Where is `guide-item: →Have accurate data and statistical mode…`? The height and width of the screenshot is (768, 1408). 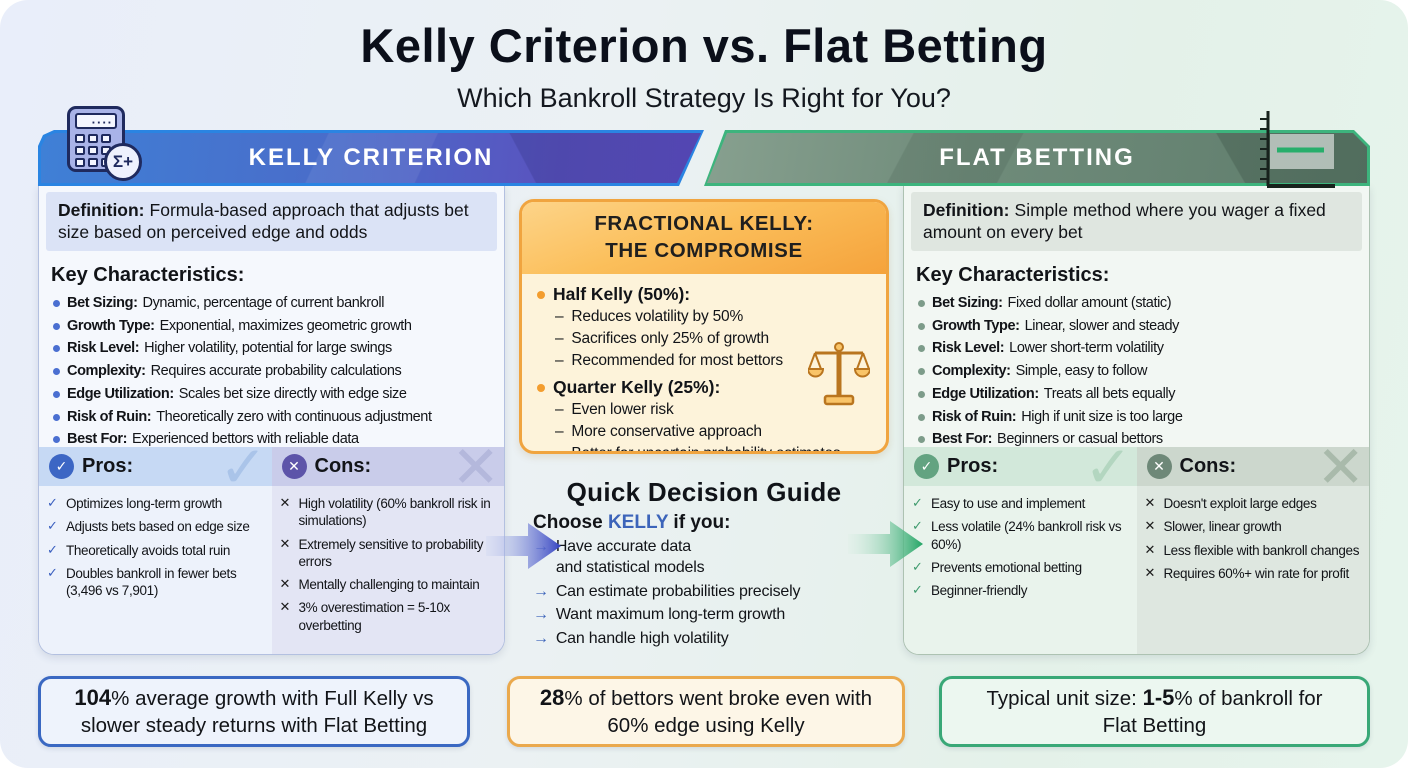 guide-item: →Have accurate data and statistical mode… is located at coordinates (685, 558).